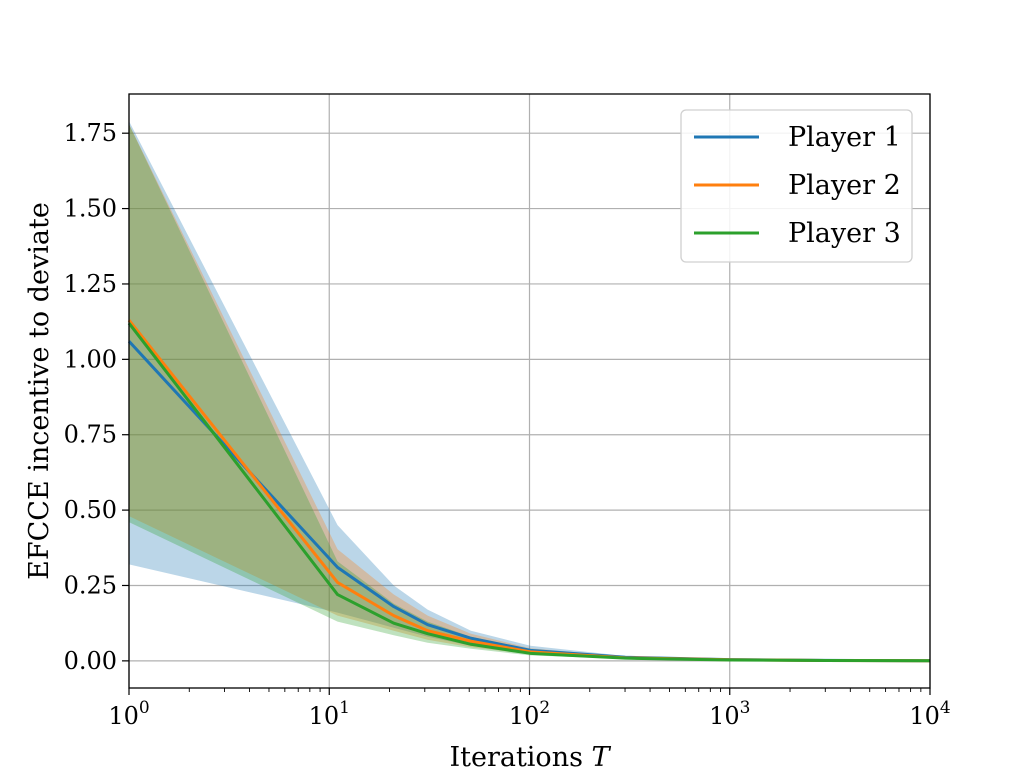  I want to click on y-tick-label: 1.75, so click(90, 133).